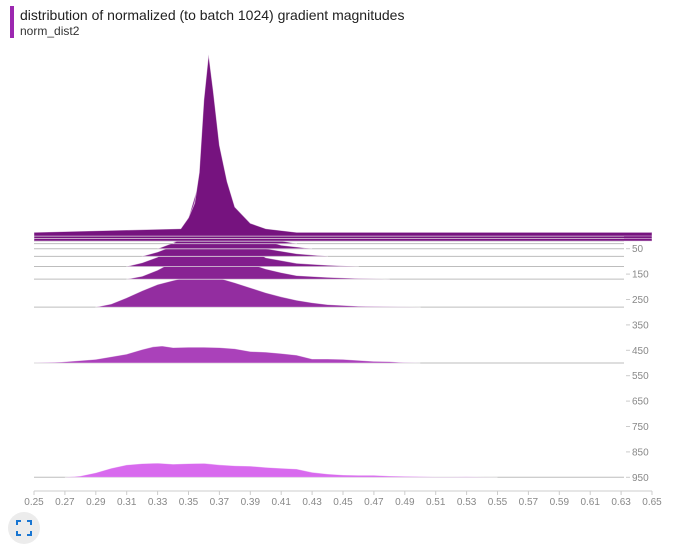 The width and height of the screenshot is (693, 551). Describe the element at coordinates (220, 502) in the screenshot. I see `x-tick-label: 0.37` at that location.